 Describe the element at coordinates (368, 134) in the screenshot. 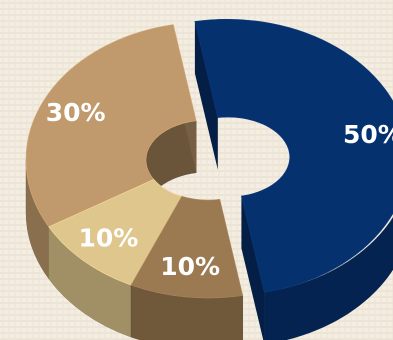

I see `slice-label: 50%` at that location.